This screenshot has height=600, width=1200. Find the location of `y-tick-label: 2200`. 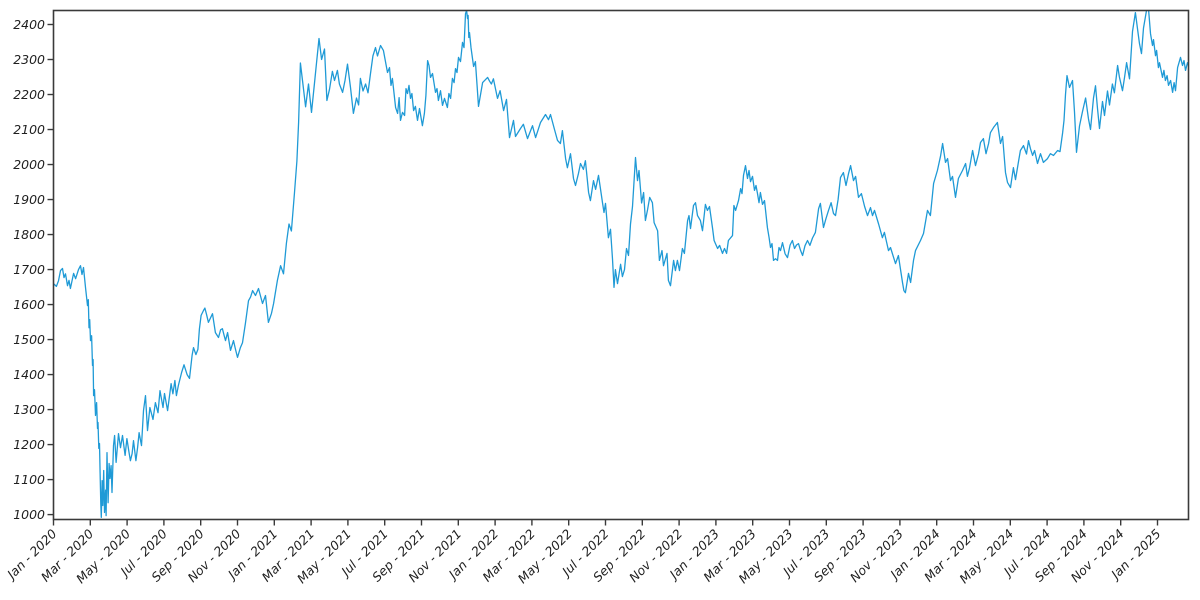

y-tick-label: 2200 is located at coordinates (29, 94).